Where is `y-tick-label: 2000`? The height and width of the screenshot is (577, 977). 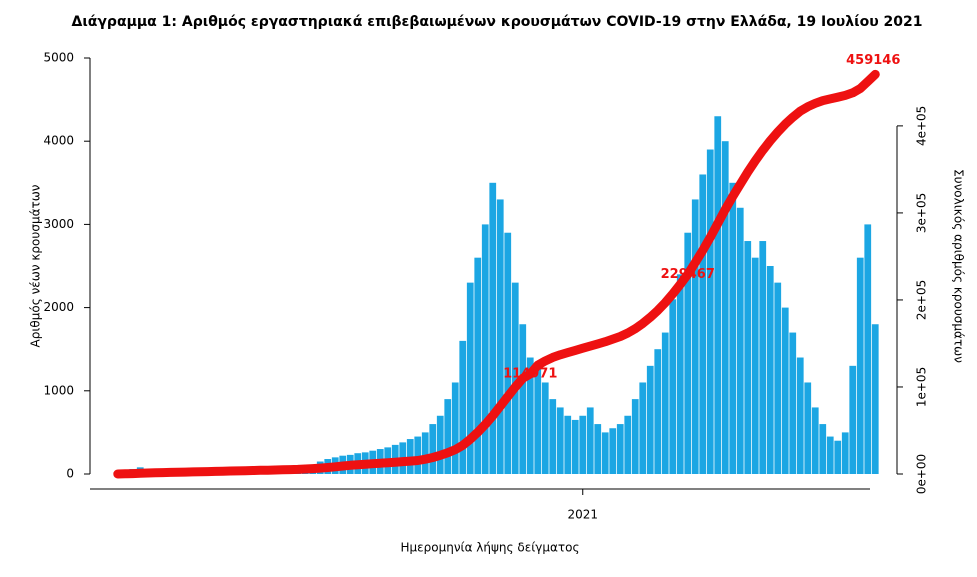
y-tick-label: 2000 is located at coordinates (58, 307).